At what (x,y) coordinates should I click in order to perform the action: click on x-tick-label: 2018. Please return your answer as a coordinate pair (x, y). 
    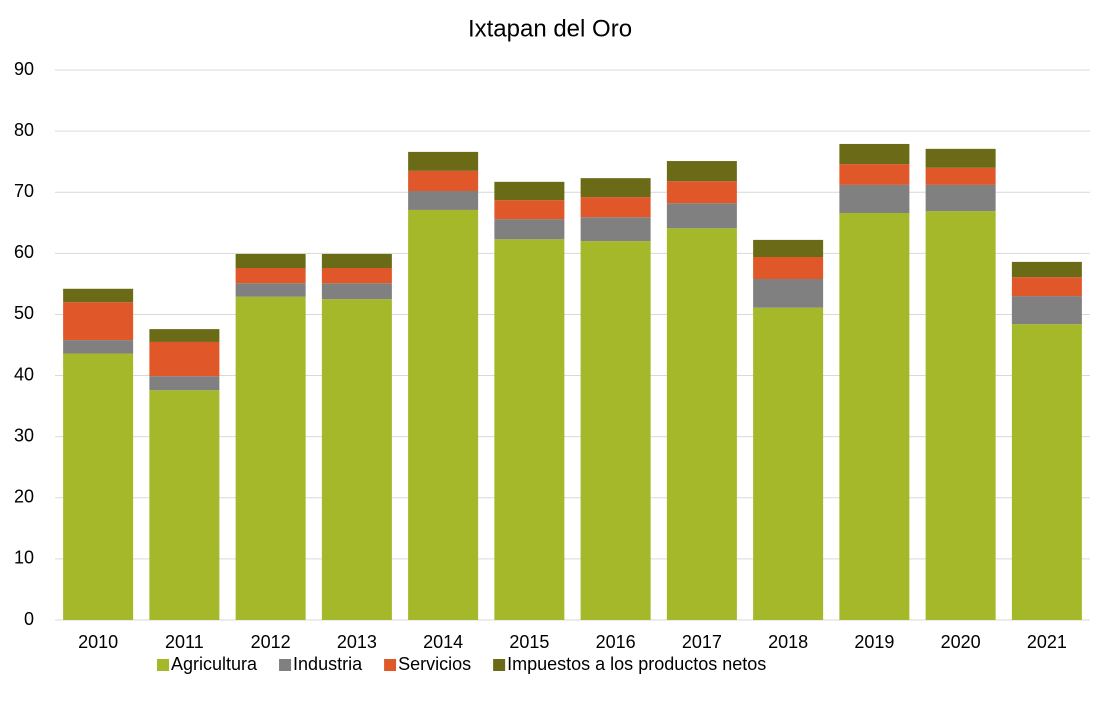
    Looking at the image, I should click on (788, 642).